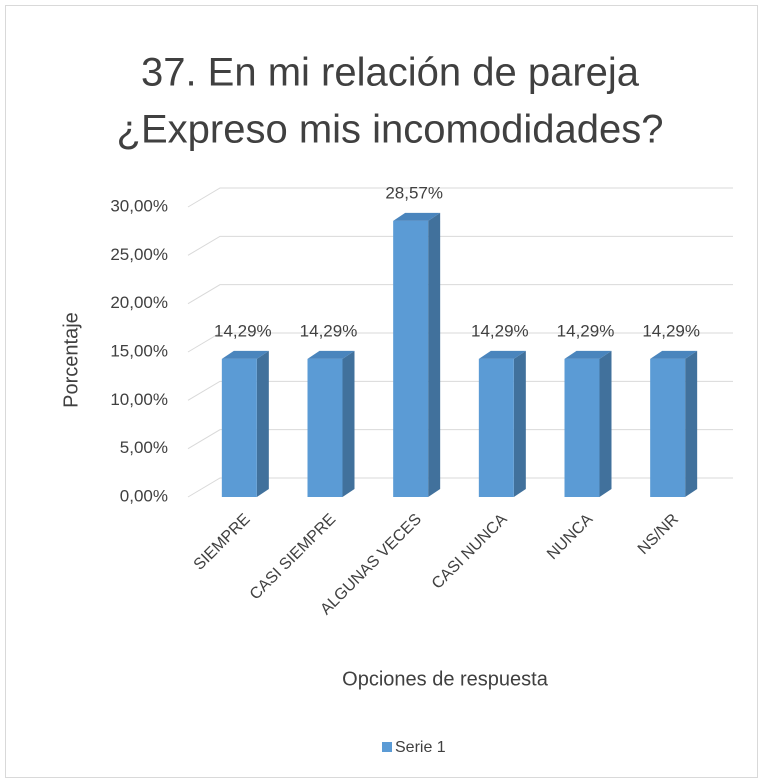 The width and height of the screenshot is (764, 784). Describe the element at coordinates (390, 130) in the screenshot. I see `chart-title: ¿Expreso mis incomodidades?` at that location.